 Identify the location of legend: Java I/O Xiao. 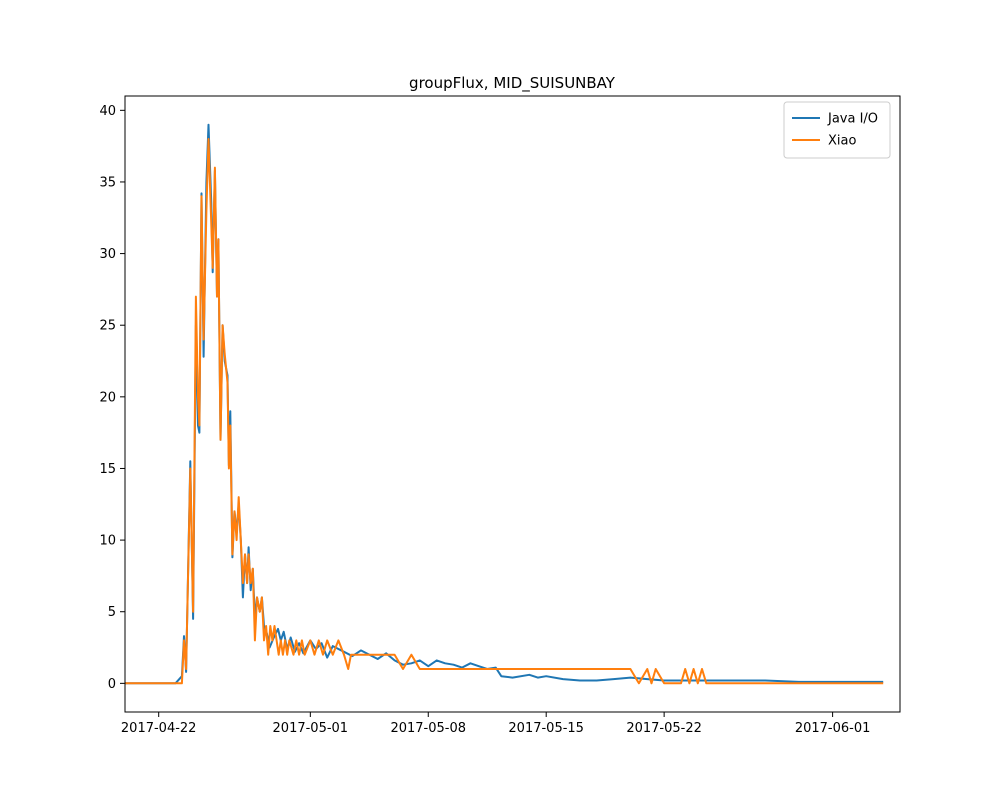
(837, 130).